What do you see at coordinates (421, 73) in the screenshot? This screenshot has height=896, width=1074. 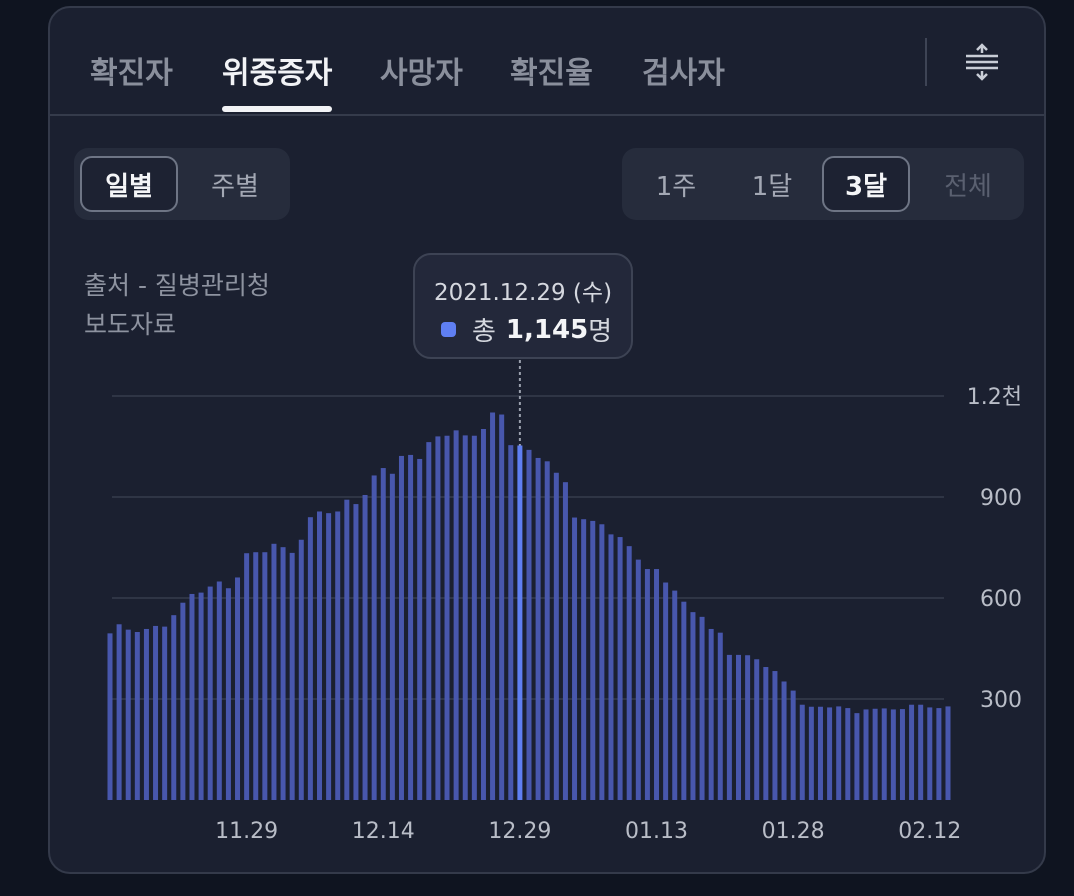 I see `tab-deaths: 사망자` at bounding box center [421, 73].